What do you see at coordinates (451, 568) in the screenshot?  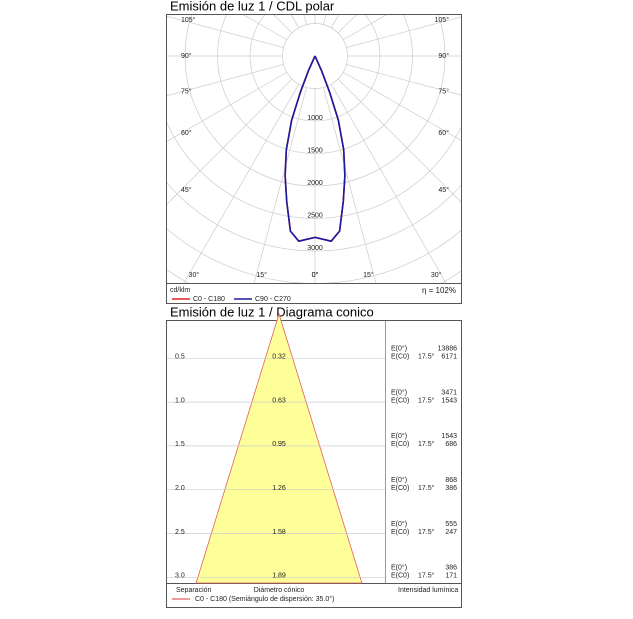 I see `e0-value: 386` at bounding box center [451, 568].